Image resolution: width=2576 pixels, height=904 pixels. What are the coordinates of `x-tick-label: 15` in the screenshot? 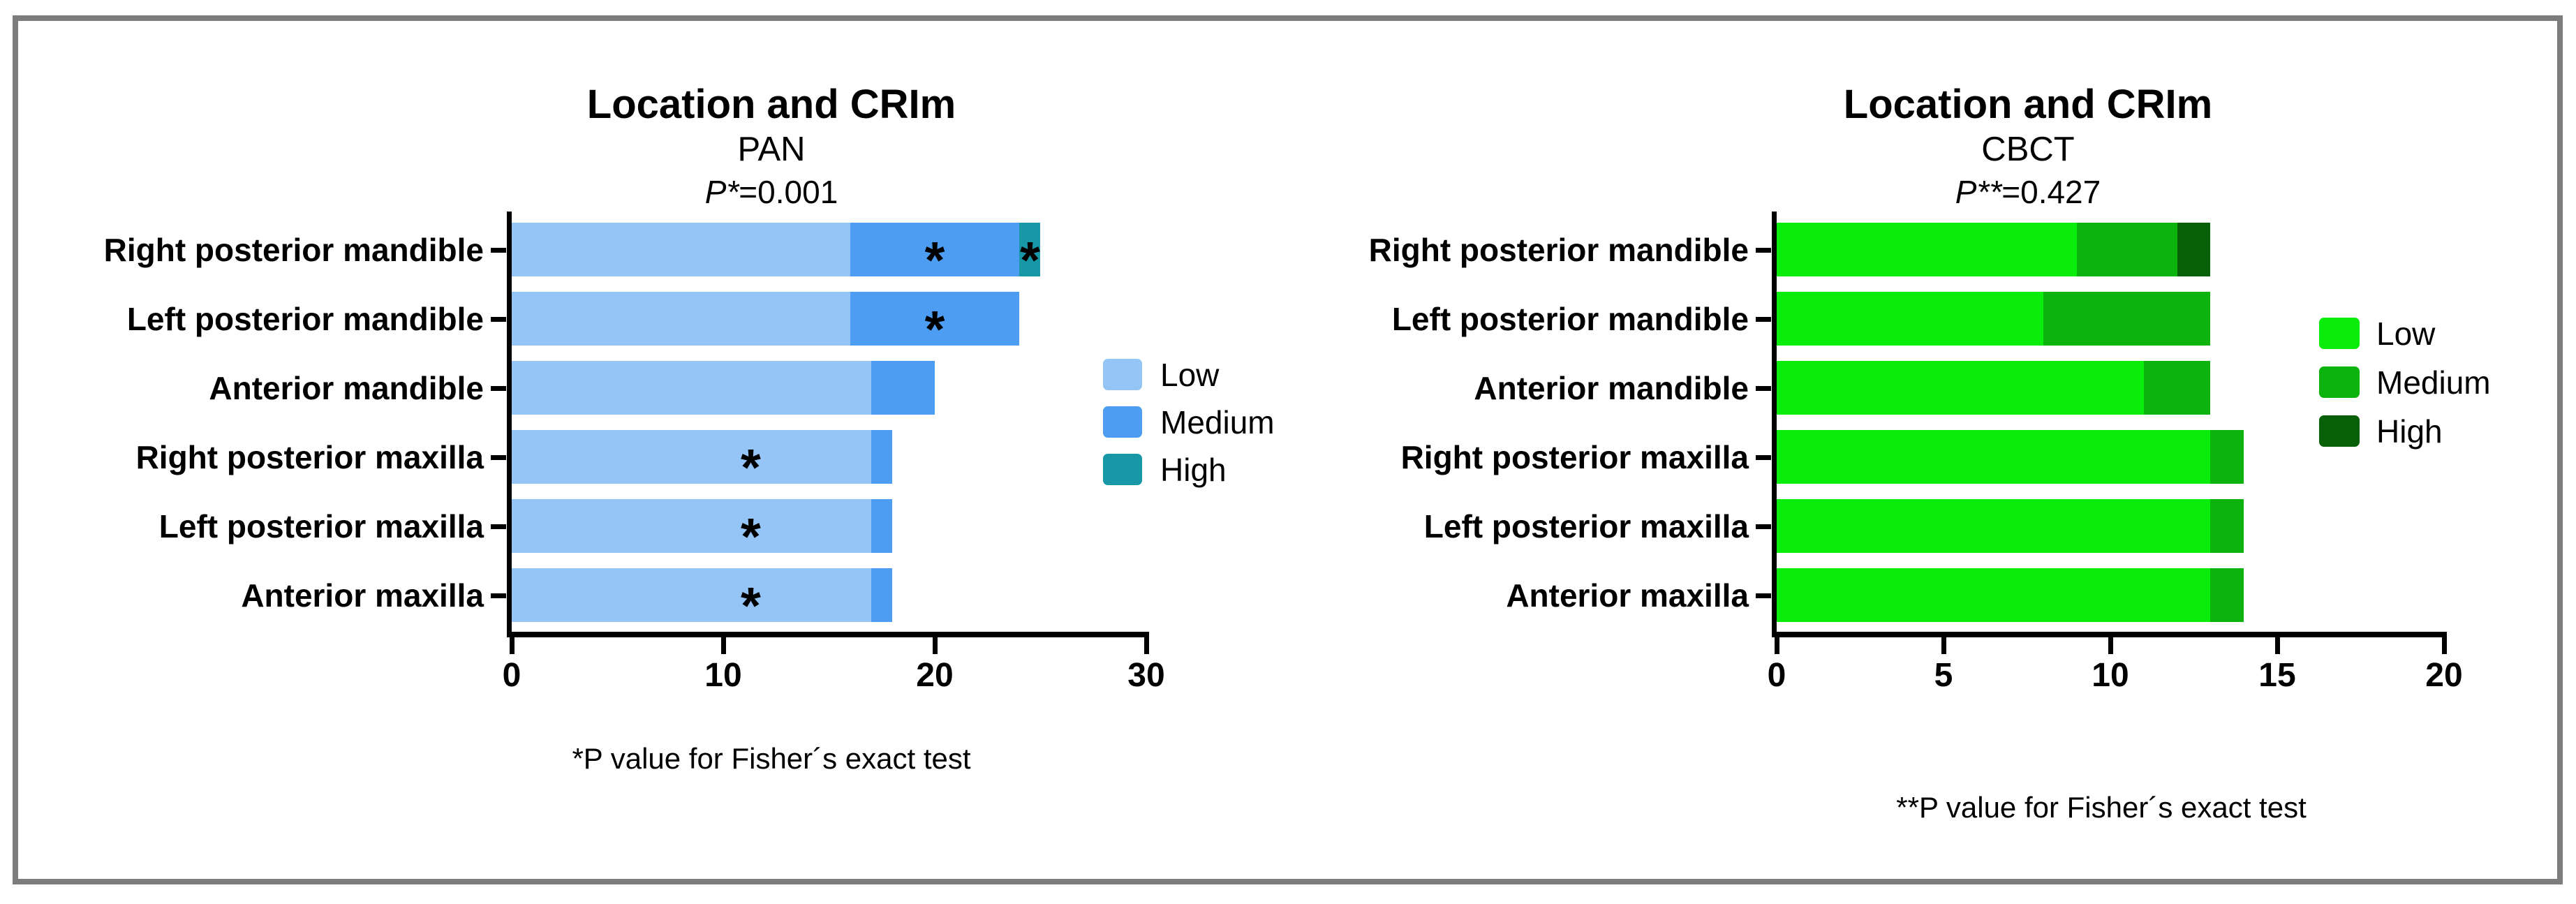 It's located at (2277, 675).